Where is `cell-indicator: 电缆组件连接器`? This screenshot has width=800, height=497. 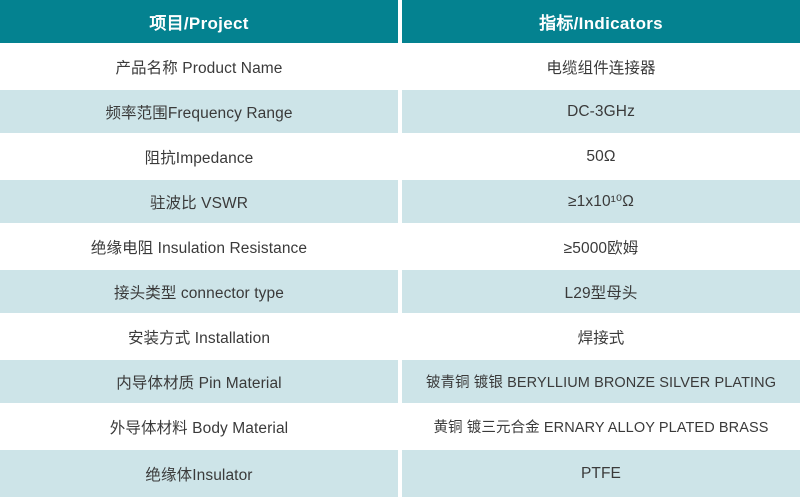
cell-indicator: 电缆组件连接器 is located at coordinates (601, 66).